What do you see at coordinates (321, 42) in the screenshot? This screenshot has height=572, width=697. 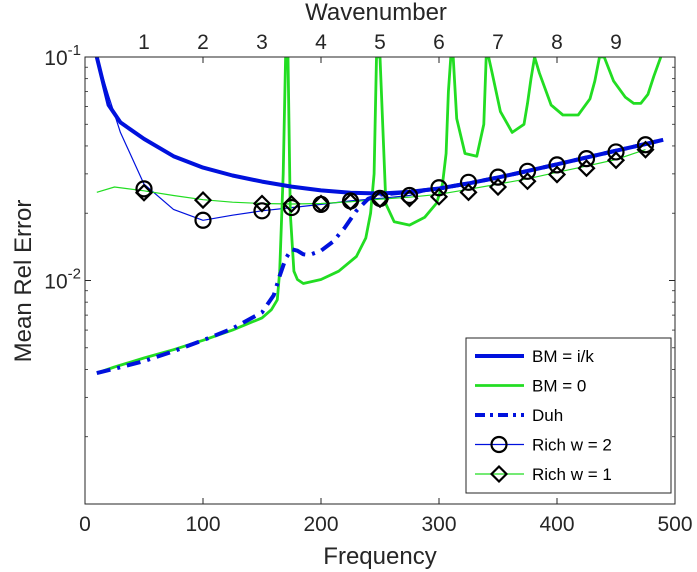 I see `top-tick-label: 4` at bounding box center [321, 42].